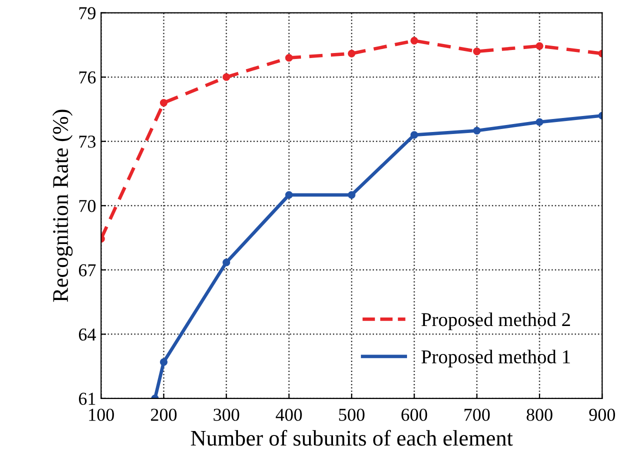 This screenshot has height=458, width=624. Describe the element at coordinates (477, 414) in the screenshot. I see `x-tick-label: 700` at that location.